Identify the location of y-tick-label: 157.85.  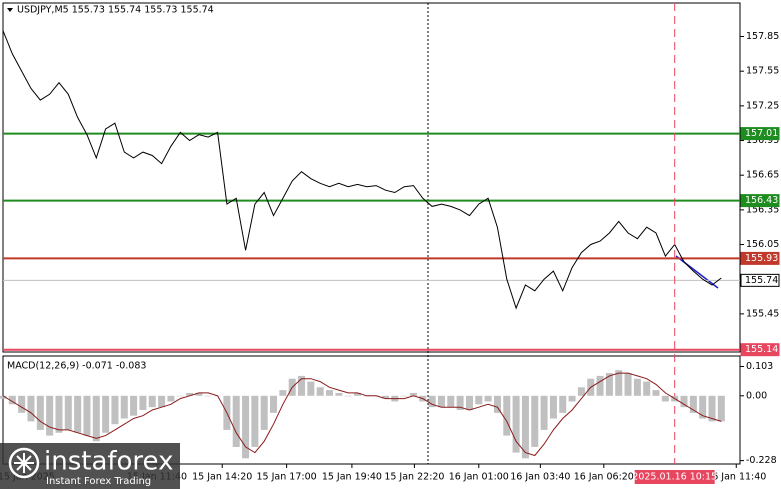
(762, 36).